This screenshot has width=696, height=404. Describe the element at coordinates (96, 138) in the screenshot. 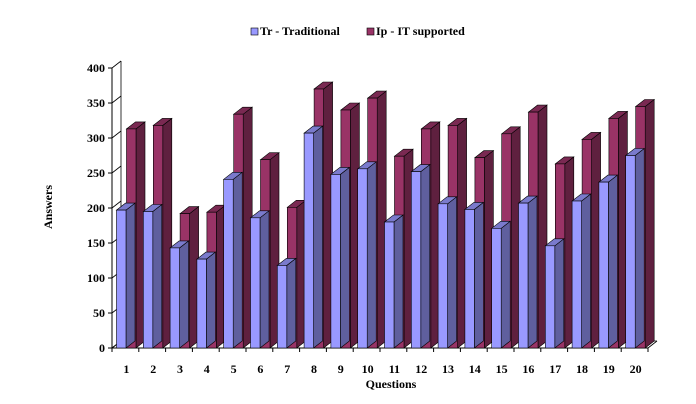

I see `y-tick-label: 300` at that location.